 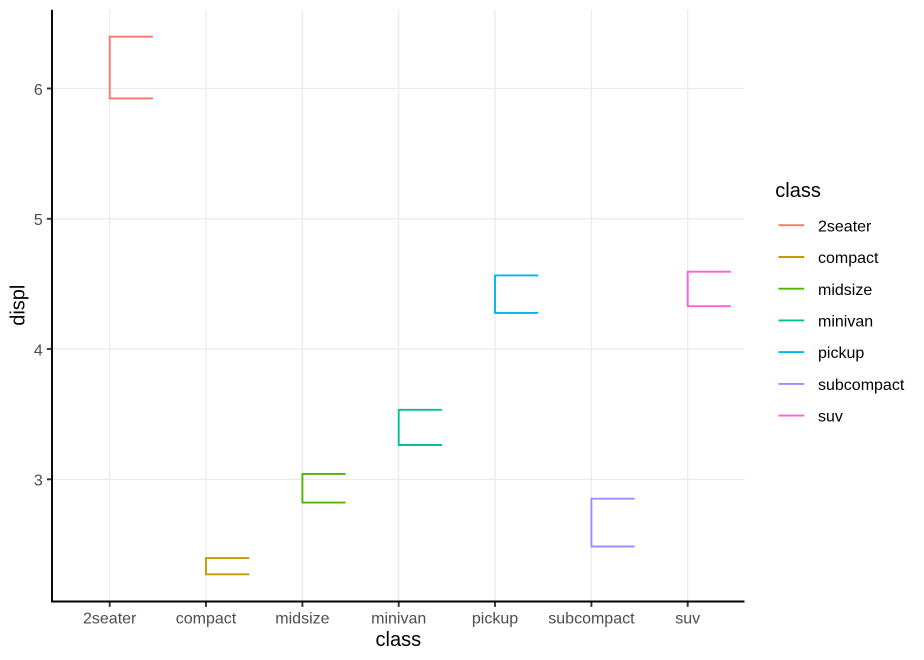 I want to click on svg-text: 3, so click(x=38, y=481).